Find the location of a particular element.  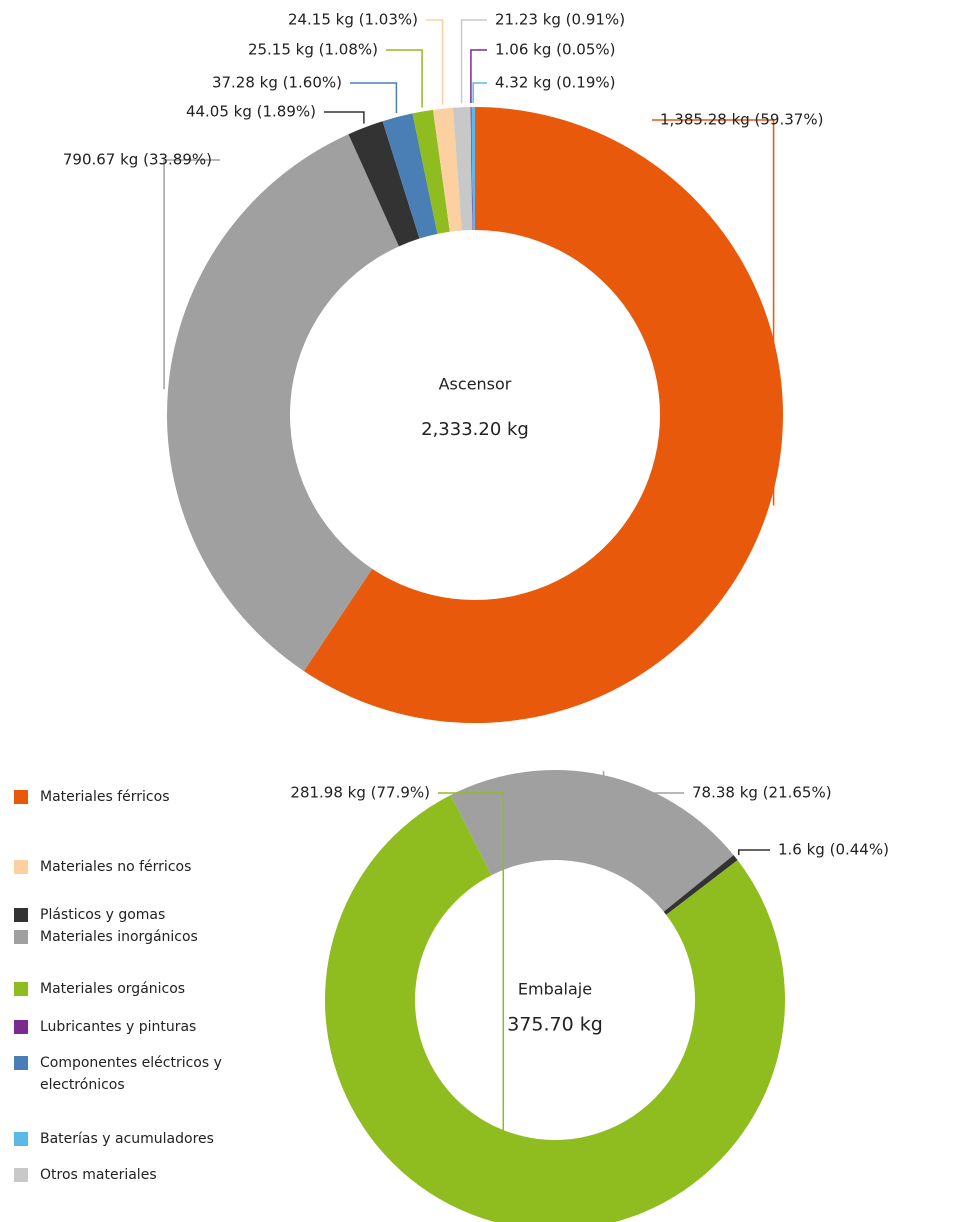

data-label: 281.98 kg (77.9%) is located at coordinates (360, 793).